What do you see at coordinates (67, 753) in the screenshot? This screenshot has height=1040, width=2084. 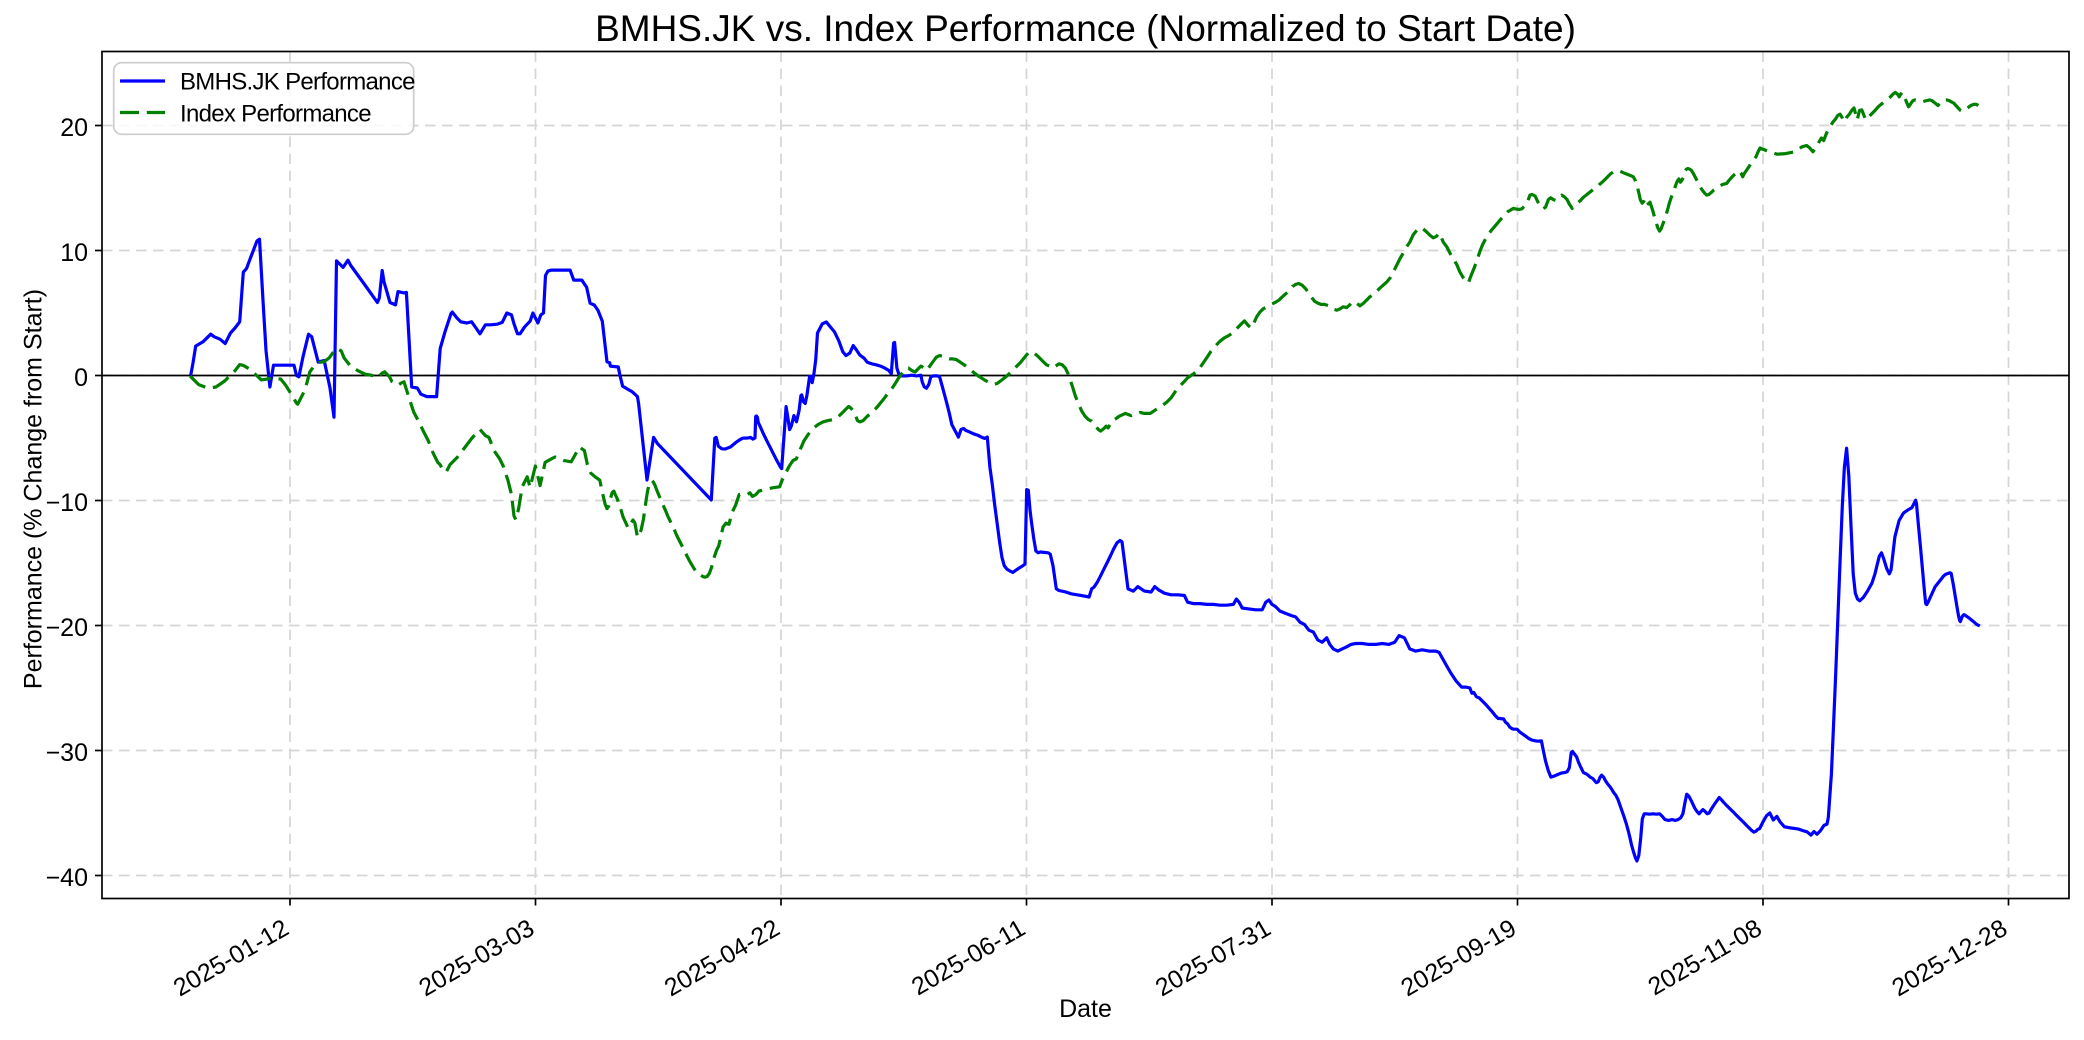 I see `svg-text: −30` at bounding box center [67, 753].